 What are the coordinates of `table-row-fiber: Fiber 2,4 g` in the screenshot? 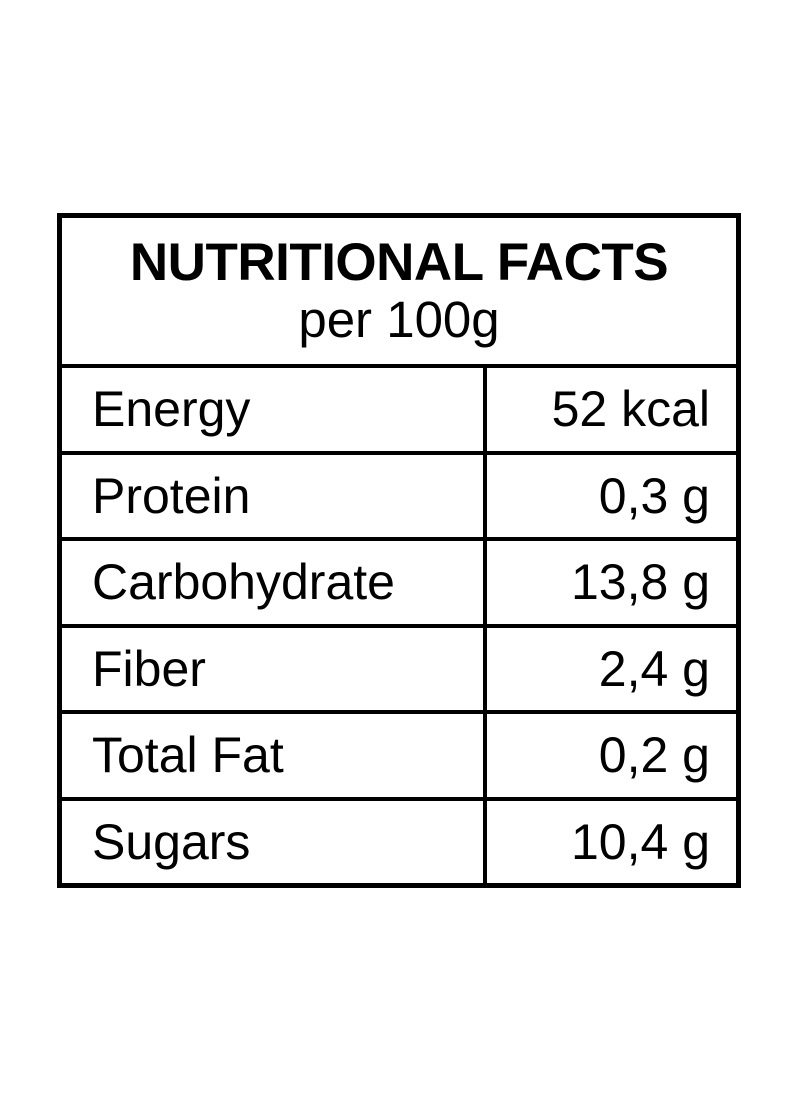 It's located at (399, 670).